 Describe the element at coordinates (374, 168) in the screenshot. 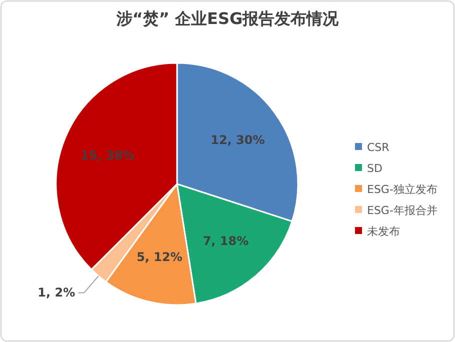

I see `legend-label: SD` at that location.